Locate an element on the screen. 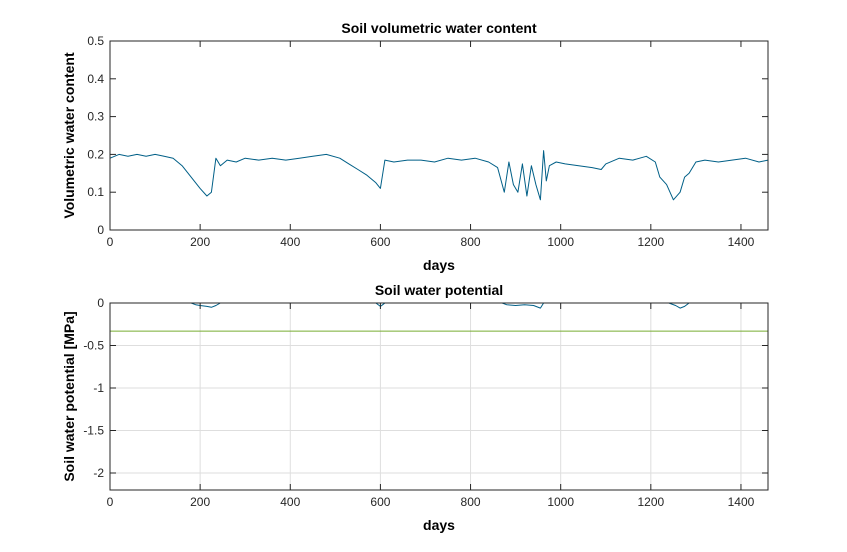 This screenshot has width=847, height=552. top-y-axis-label: Volumetric water content is located at coordinates (69, 135).